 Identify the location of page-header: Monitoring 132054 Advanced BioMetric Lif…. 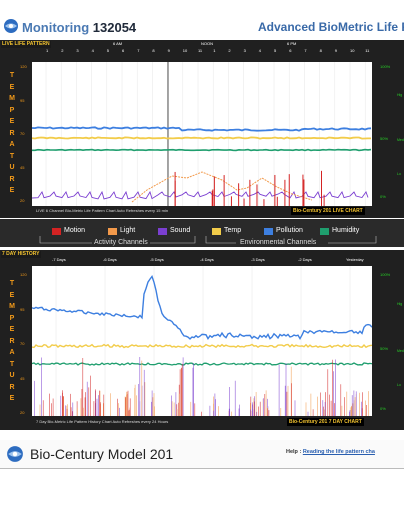
(202, 18).